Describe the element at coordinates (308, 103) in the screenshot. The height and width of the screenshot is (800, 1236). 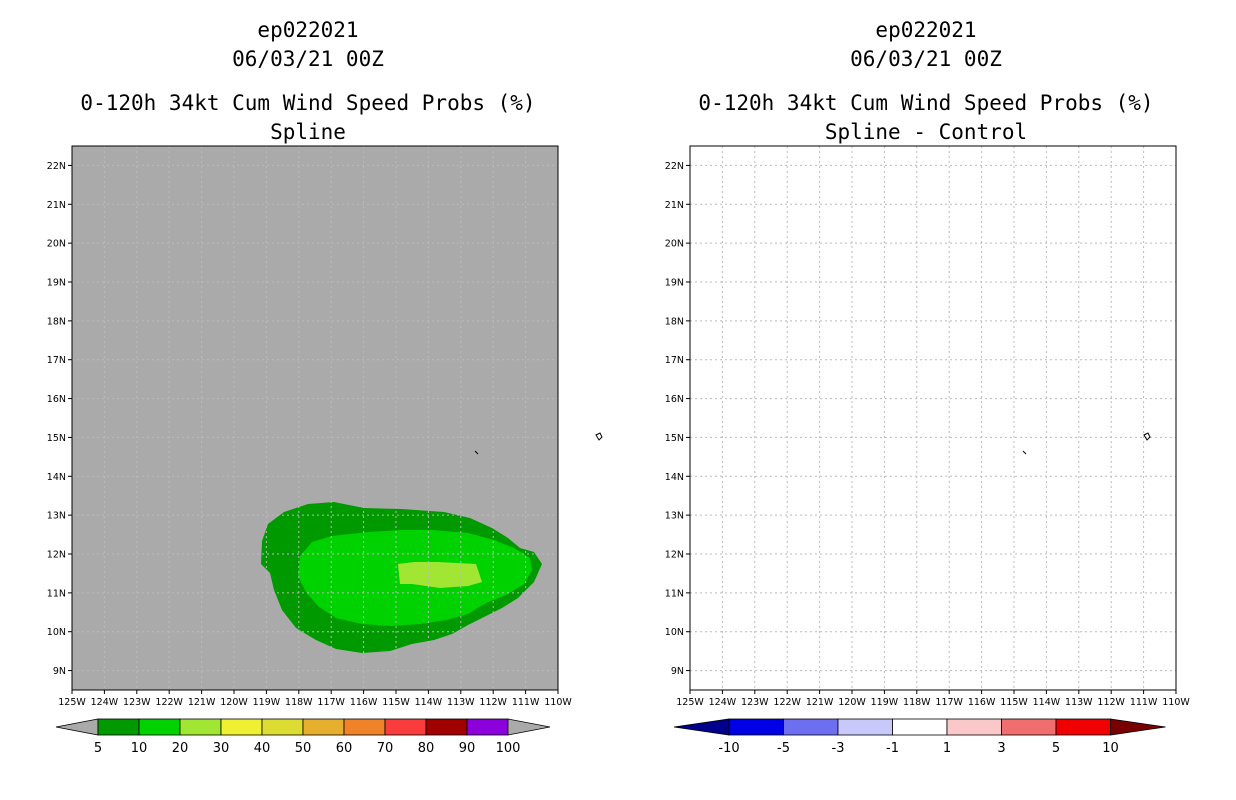
I see `left-product-name: 0-120h 34kt Cum Wind Speed Probs (%)` at that location.